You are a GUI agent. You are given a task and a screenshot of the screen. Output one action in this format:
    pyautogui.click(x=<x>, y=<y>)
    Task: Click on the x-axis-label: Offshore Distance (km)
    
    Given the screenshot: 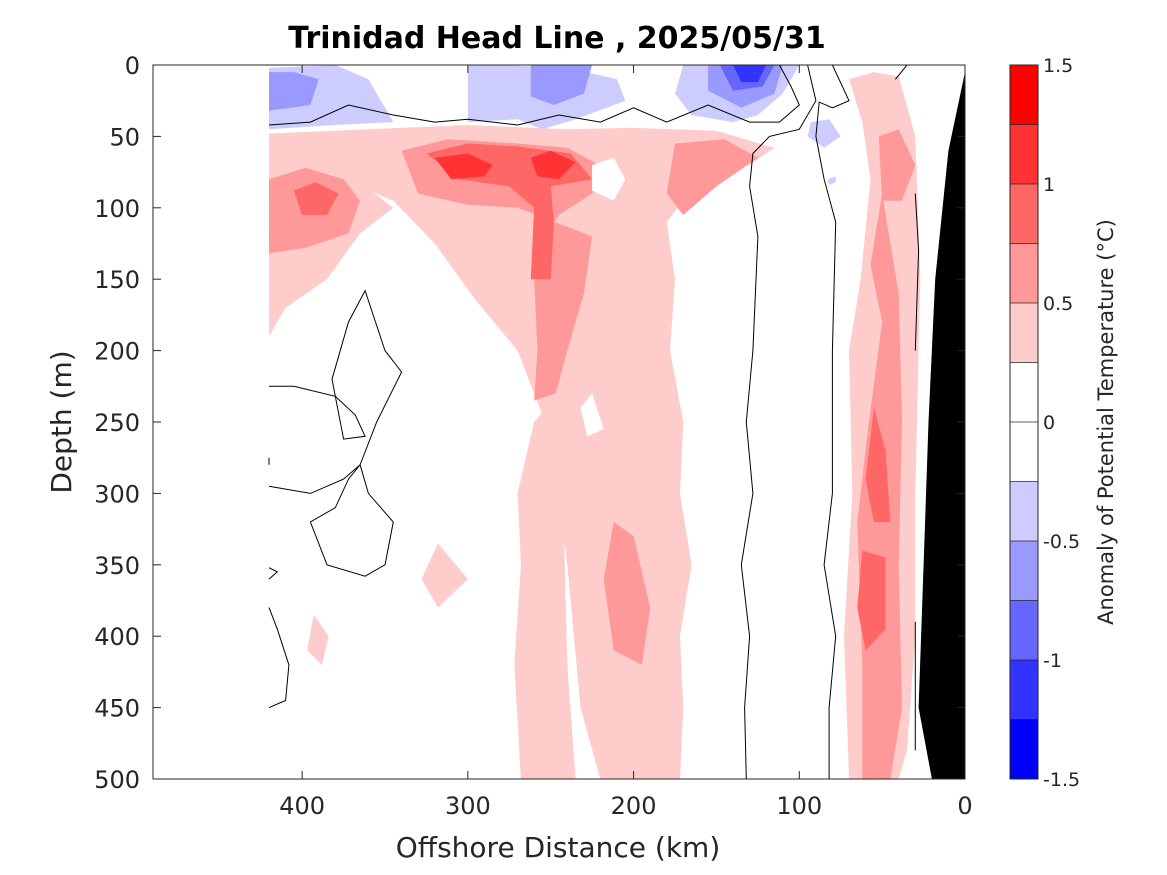 What is the action you would take?
    pyautogui.click(x=558, y=847)
    